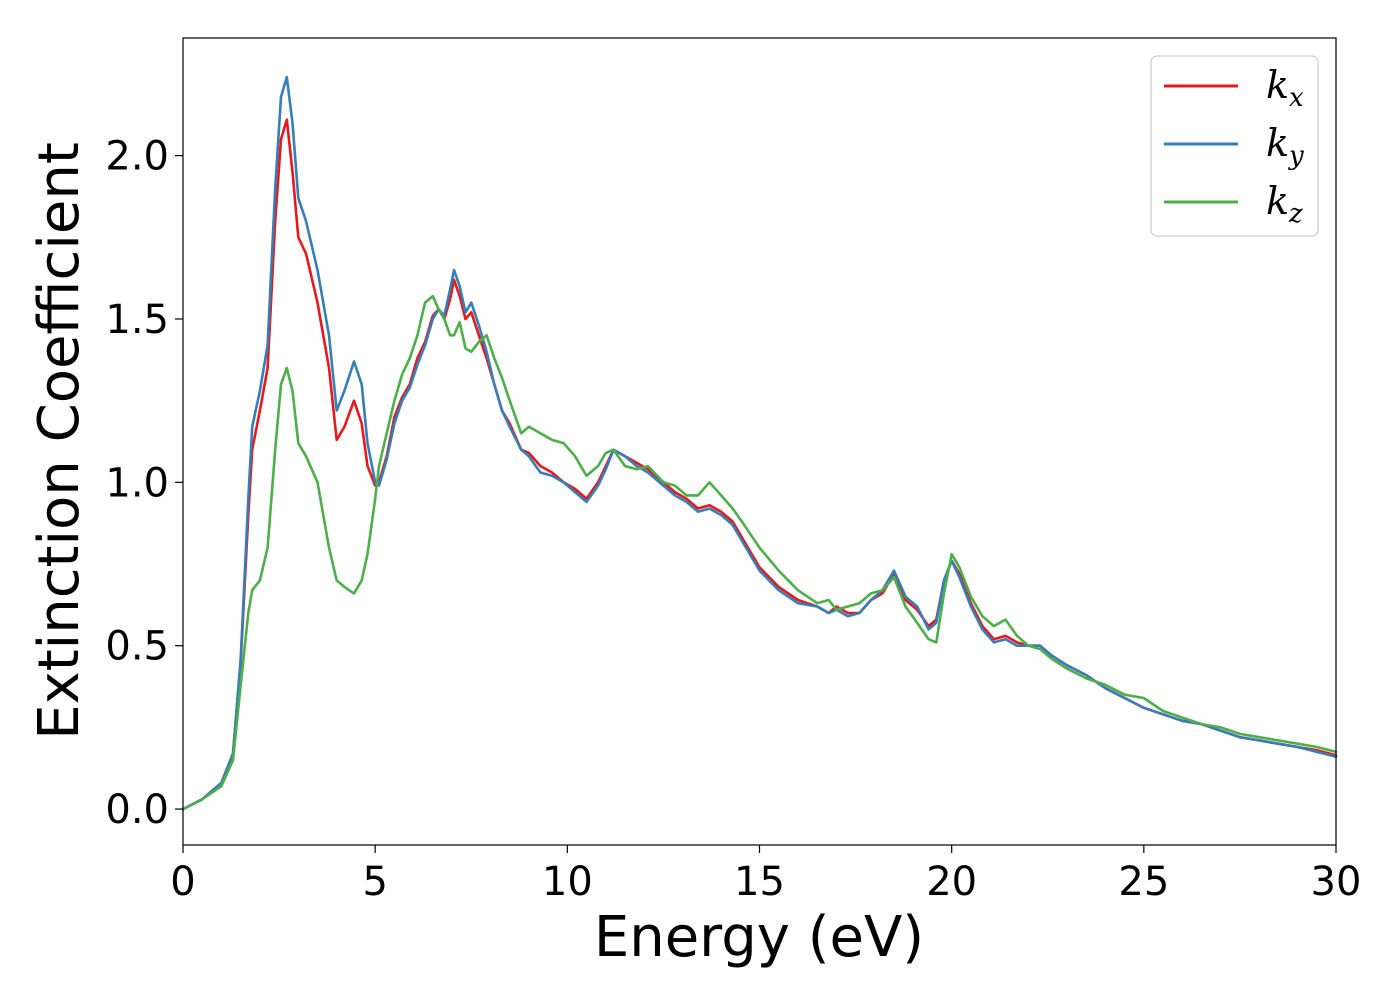 This screenshot has height=1000, width=1400. Describe the element at coordinates (182, 882) in the screenshot. I see `x-tick-label: 0` at that location.